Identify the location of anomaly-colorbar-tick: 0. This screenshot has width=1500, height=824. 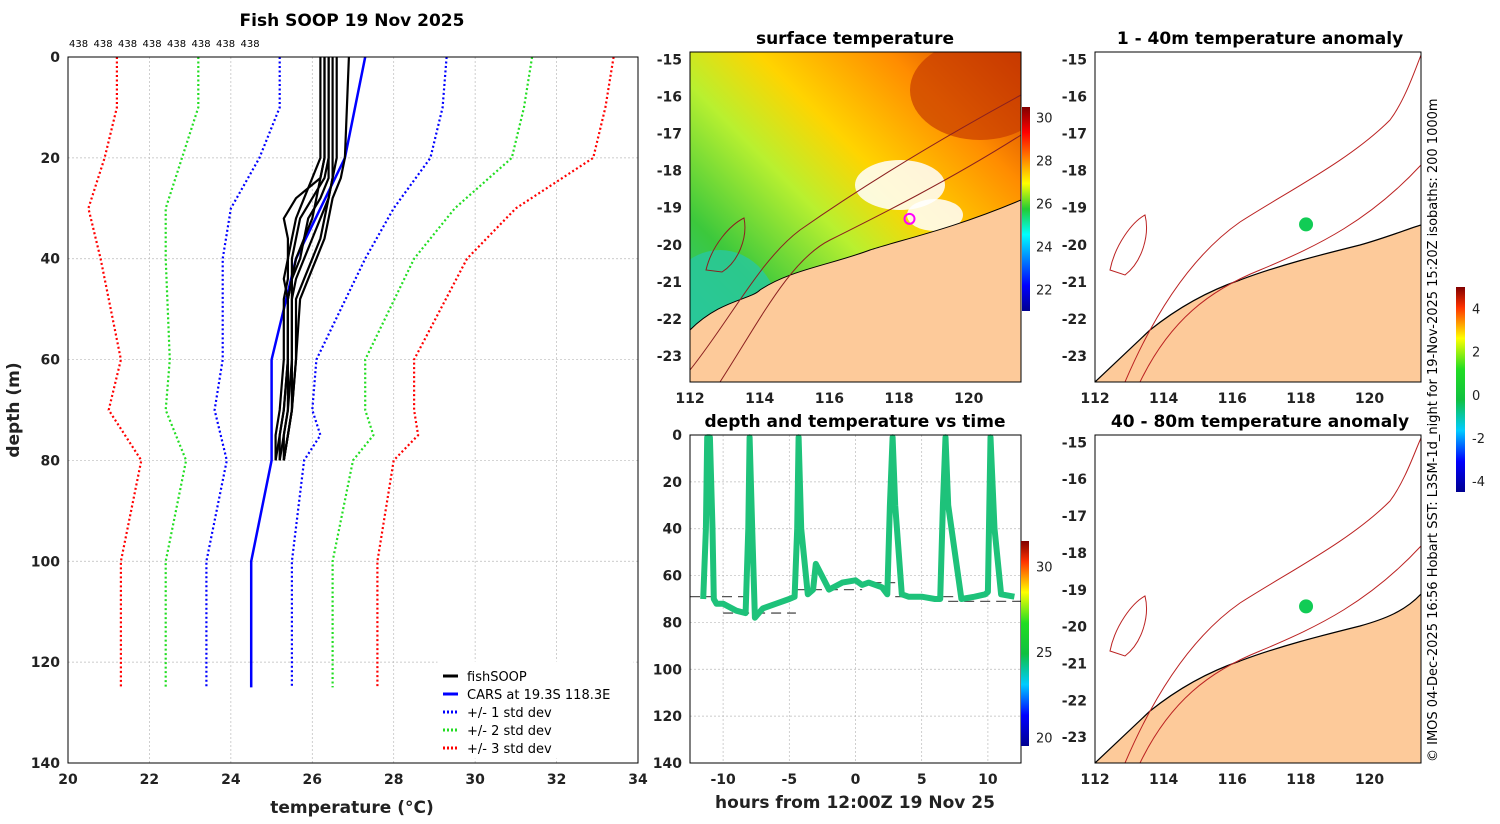
(1476, 396).